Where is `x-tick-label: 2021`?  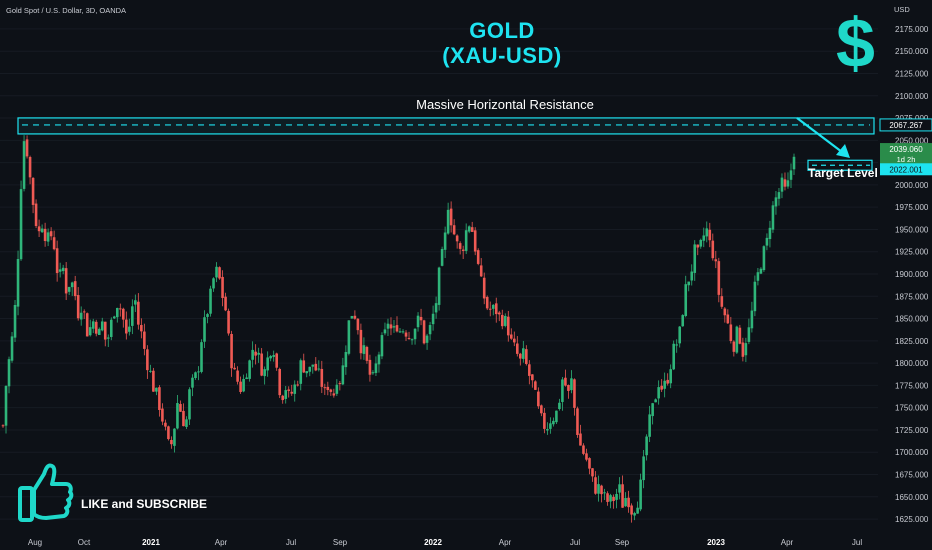 x-tick-label: 2021 is located at coordinates (151, 542).